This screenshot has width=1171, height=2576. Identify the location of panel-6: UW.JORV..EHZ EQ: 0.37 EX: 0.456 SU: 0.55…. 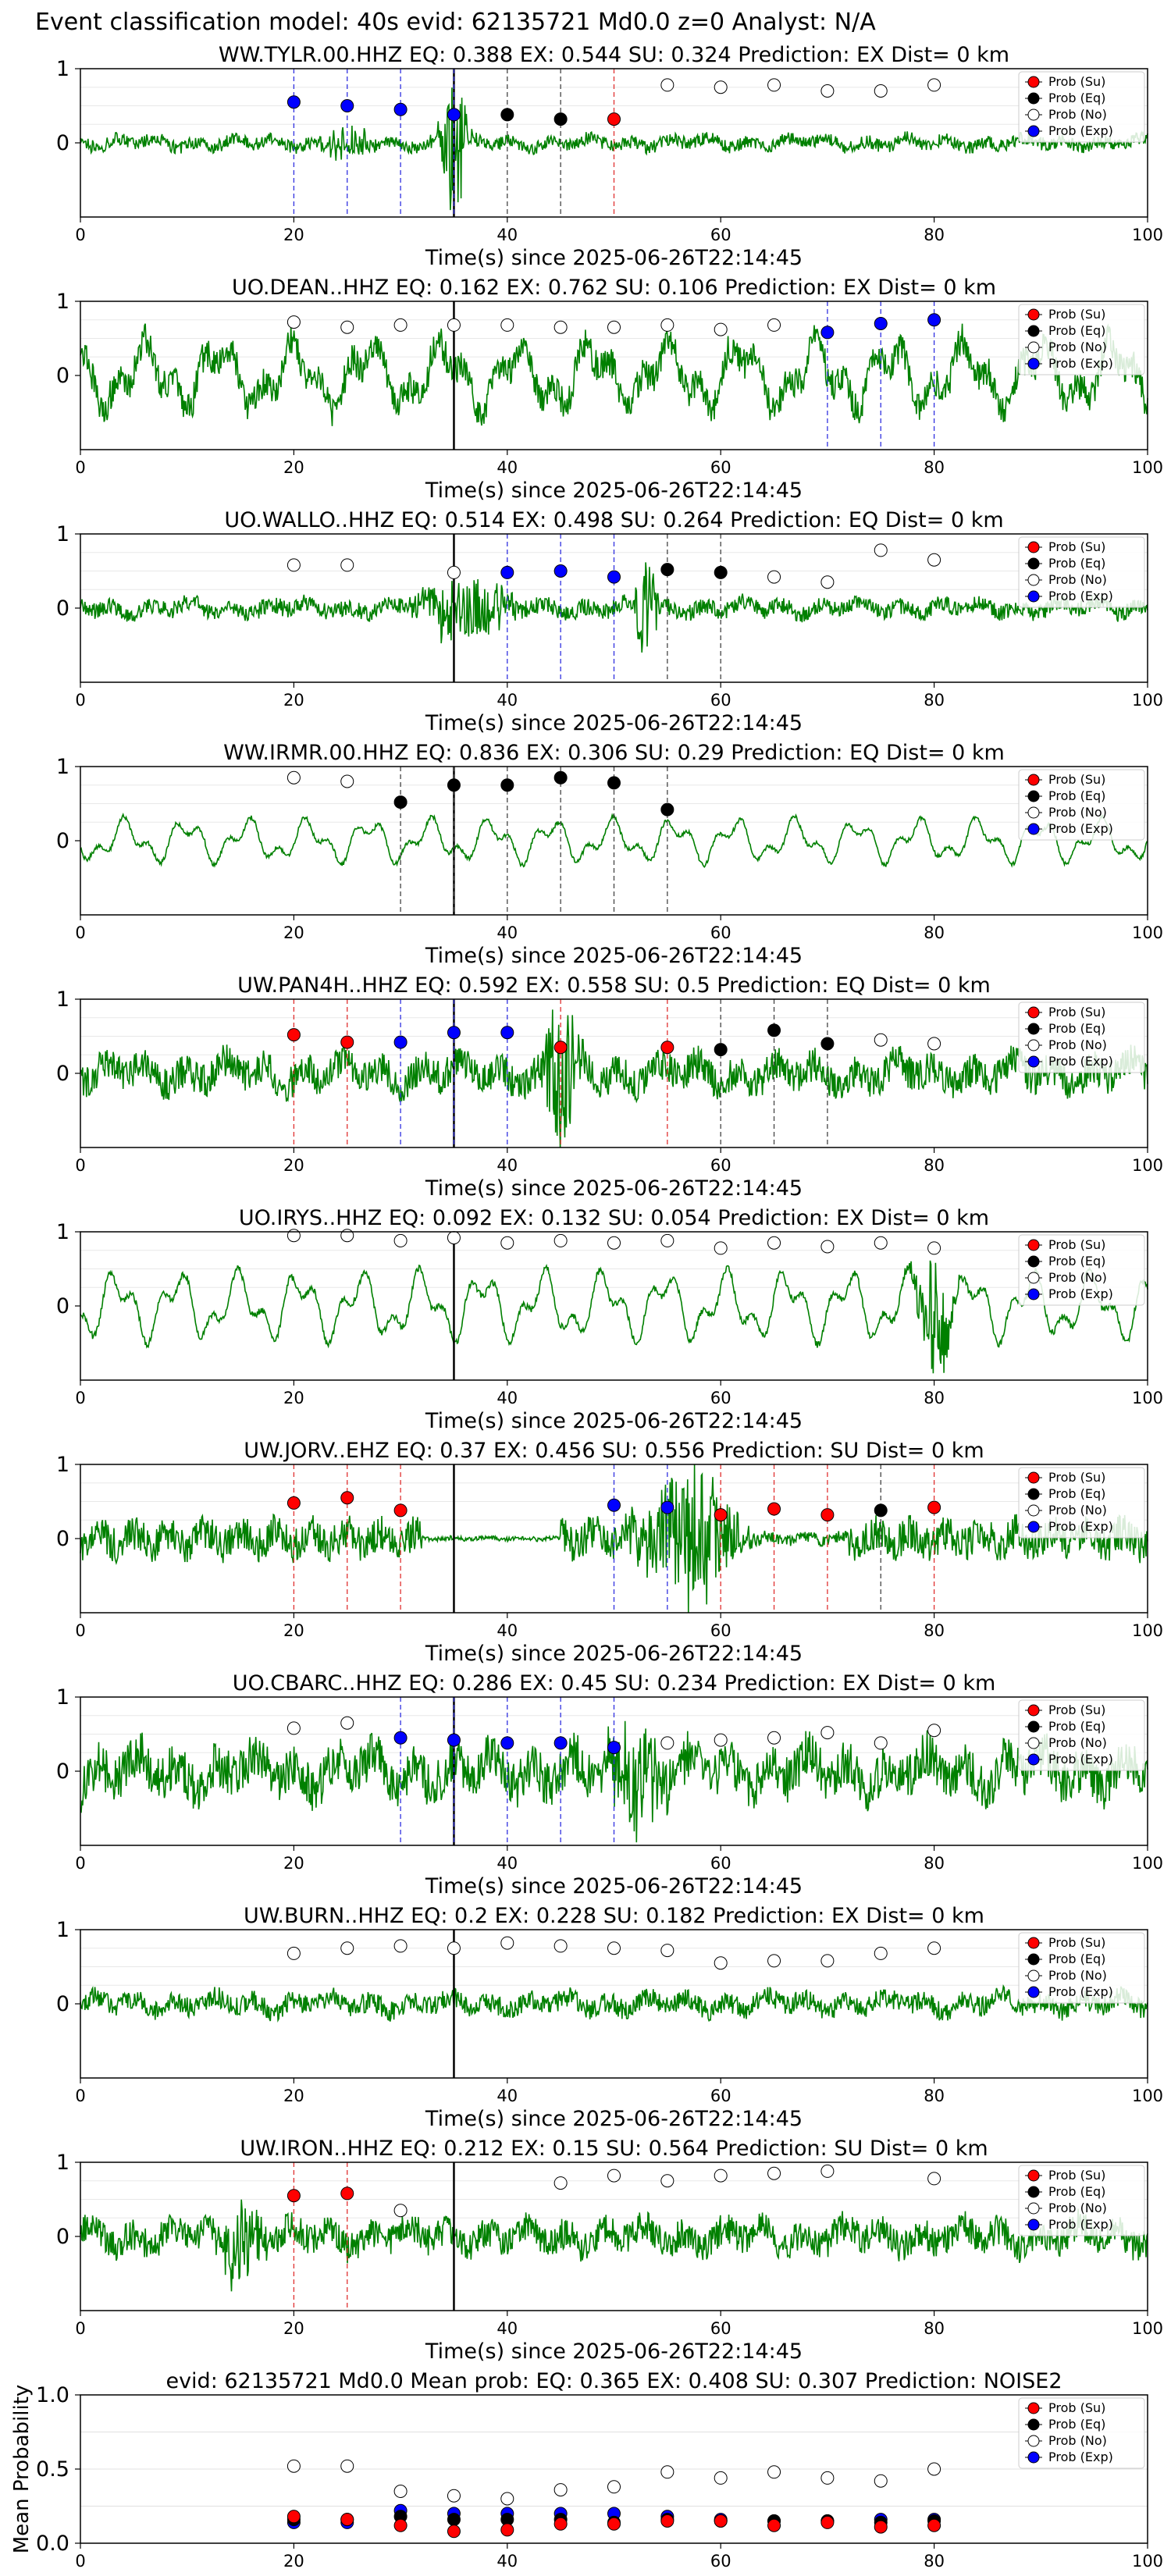
(609, 1552).